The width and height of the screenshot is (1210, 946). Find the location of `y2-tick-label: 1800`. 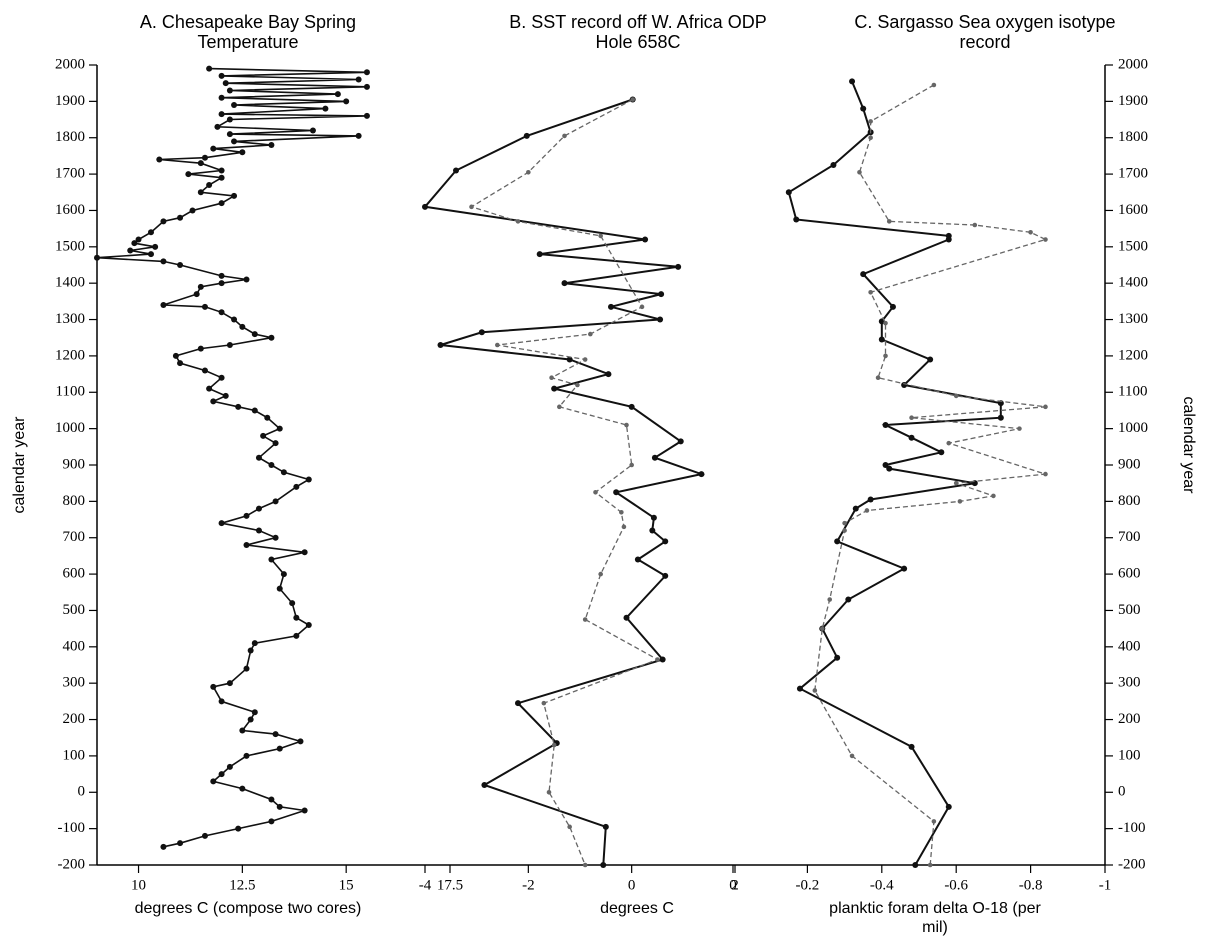

y2-tick-label: 1800 is located at coordinates (1133, 137).